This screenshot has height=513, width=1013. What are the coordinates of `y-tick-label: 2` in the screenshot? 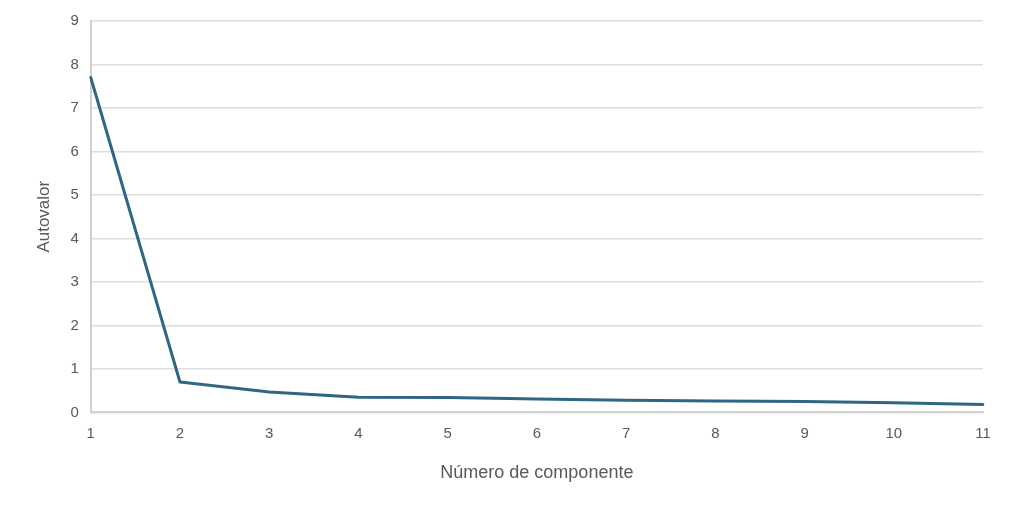 It's located at (74, 324).